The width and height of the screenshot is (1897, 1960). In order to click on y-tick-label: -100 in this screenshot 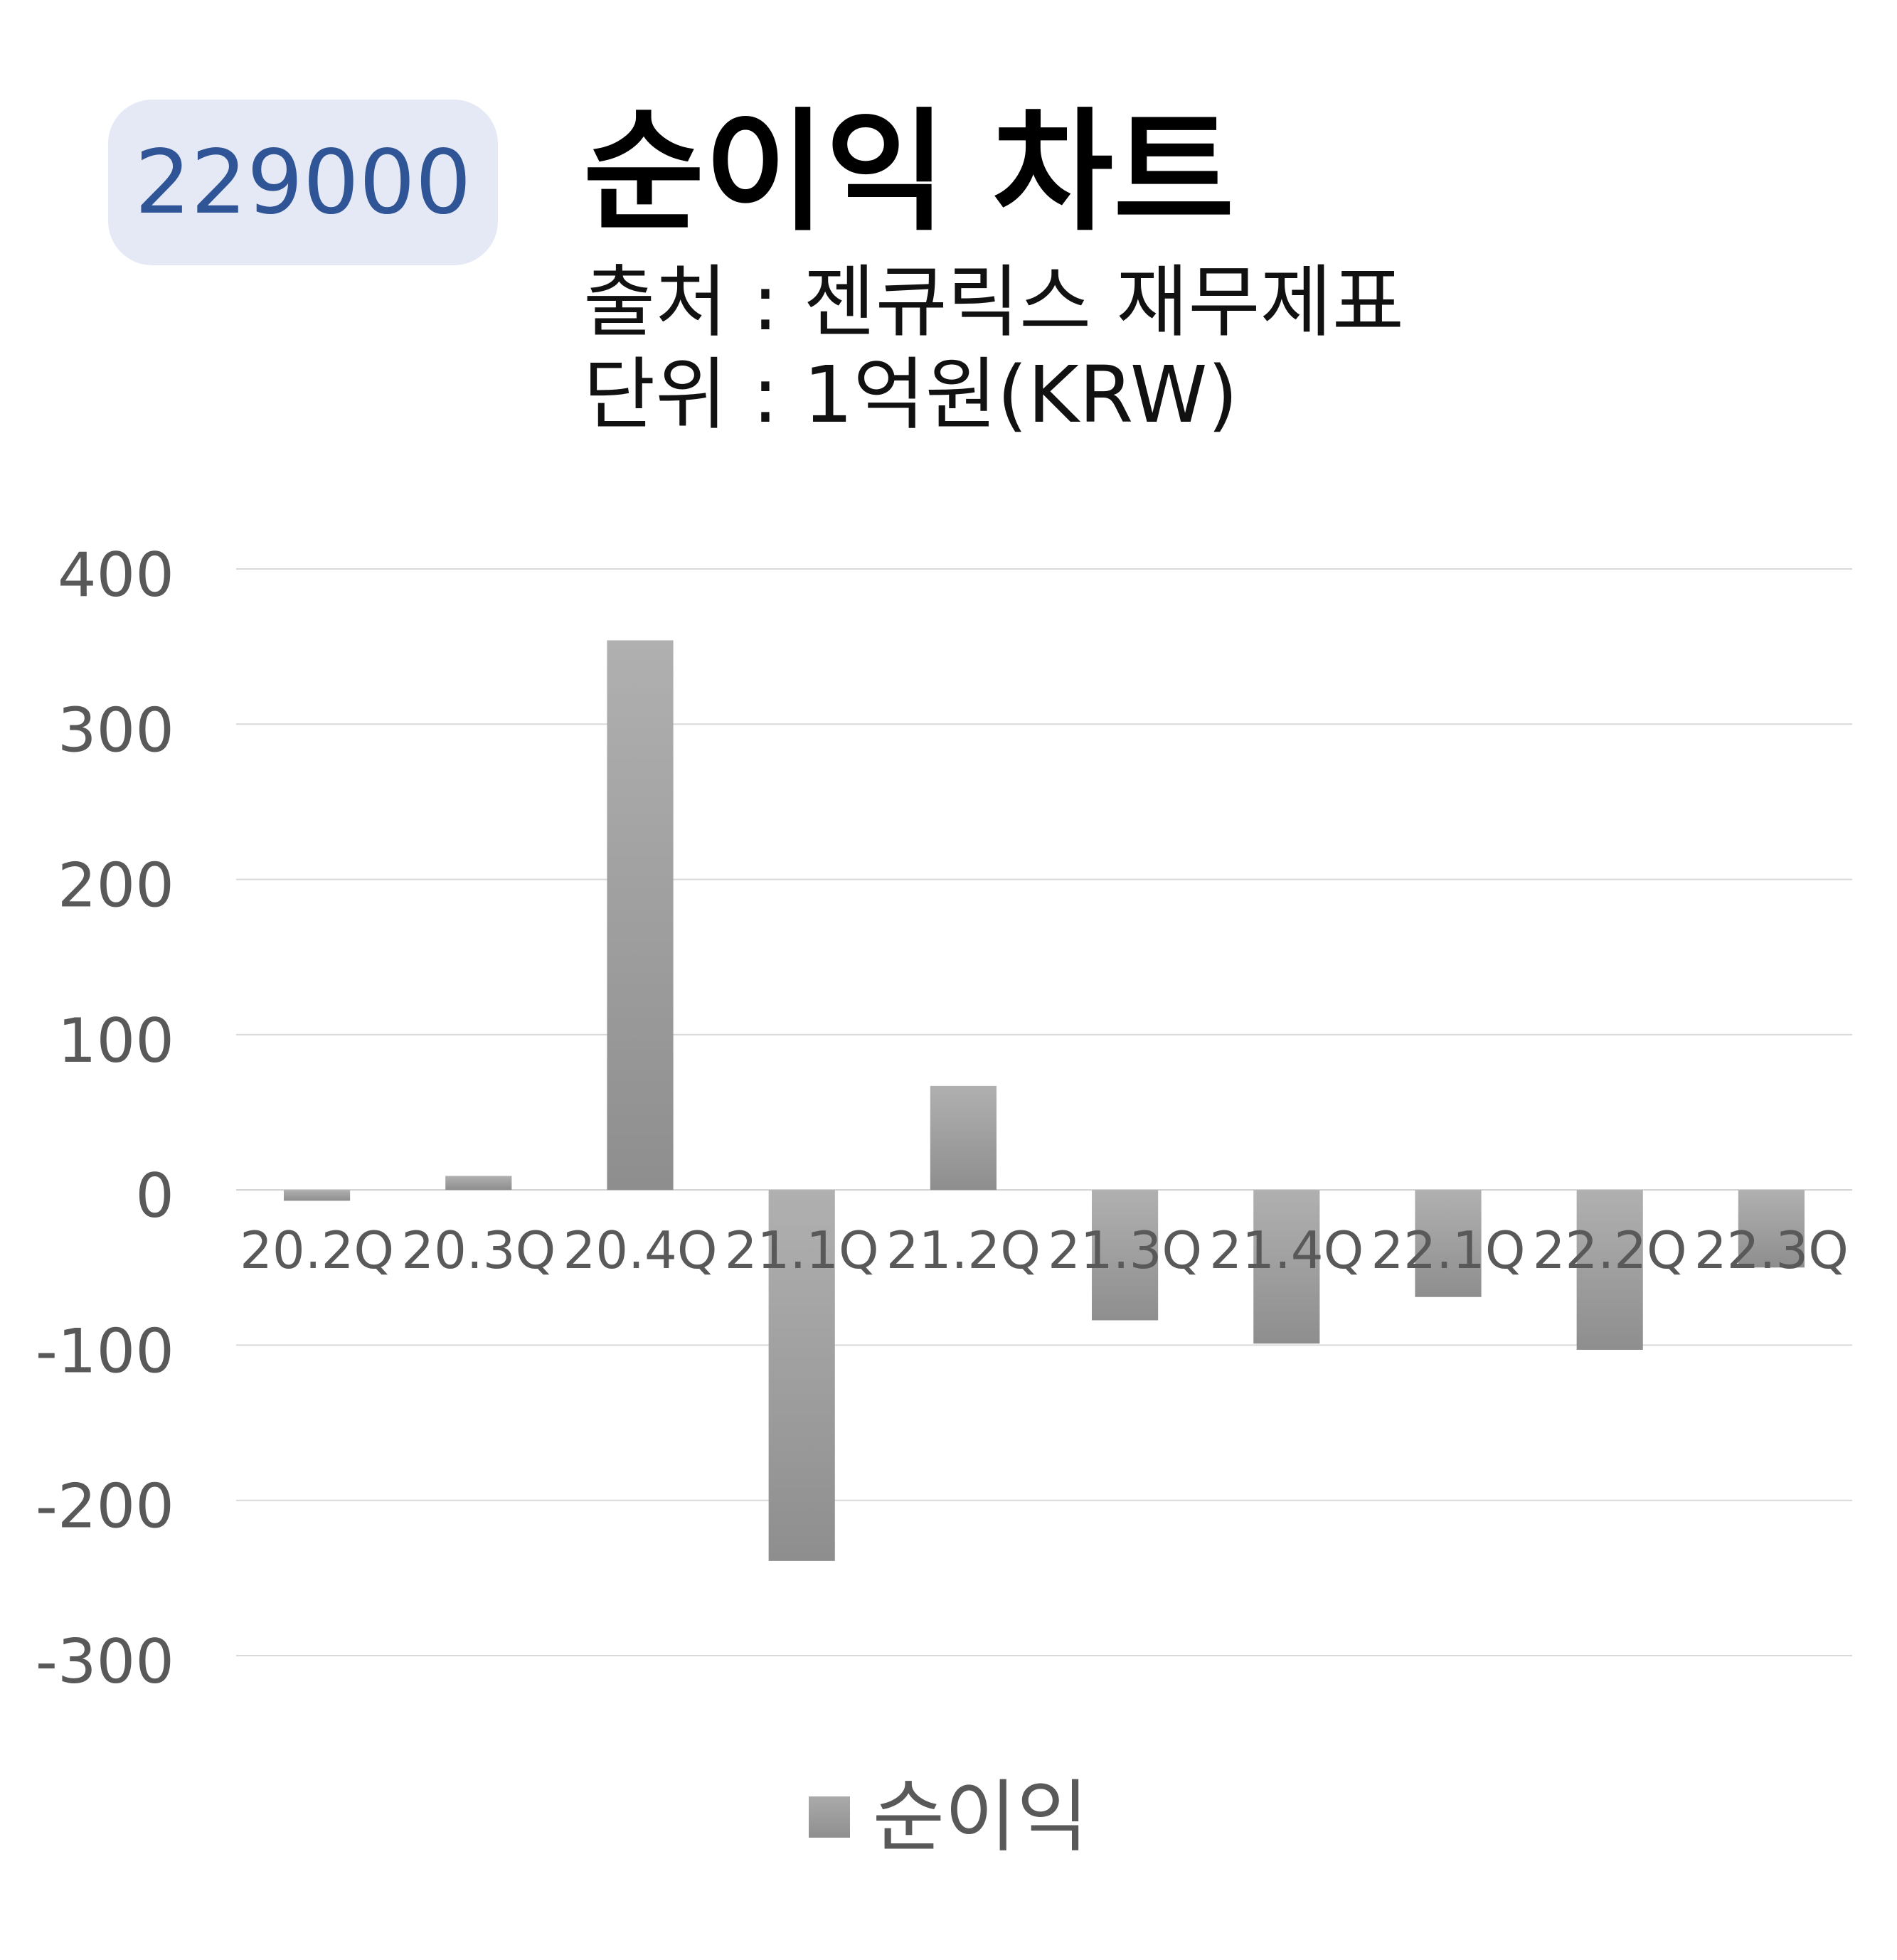, I will do `click(105, 1351)`.